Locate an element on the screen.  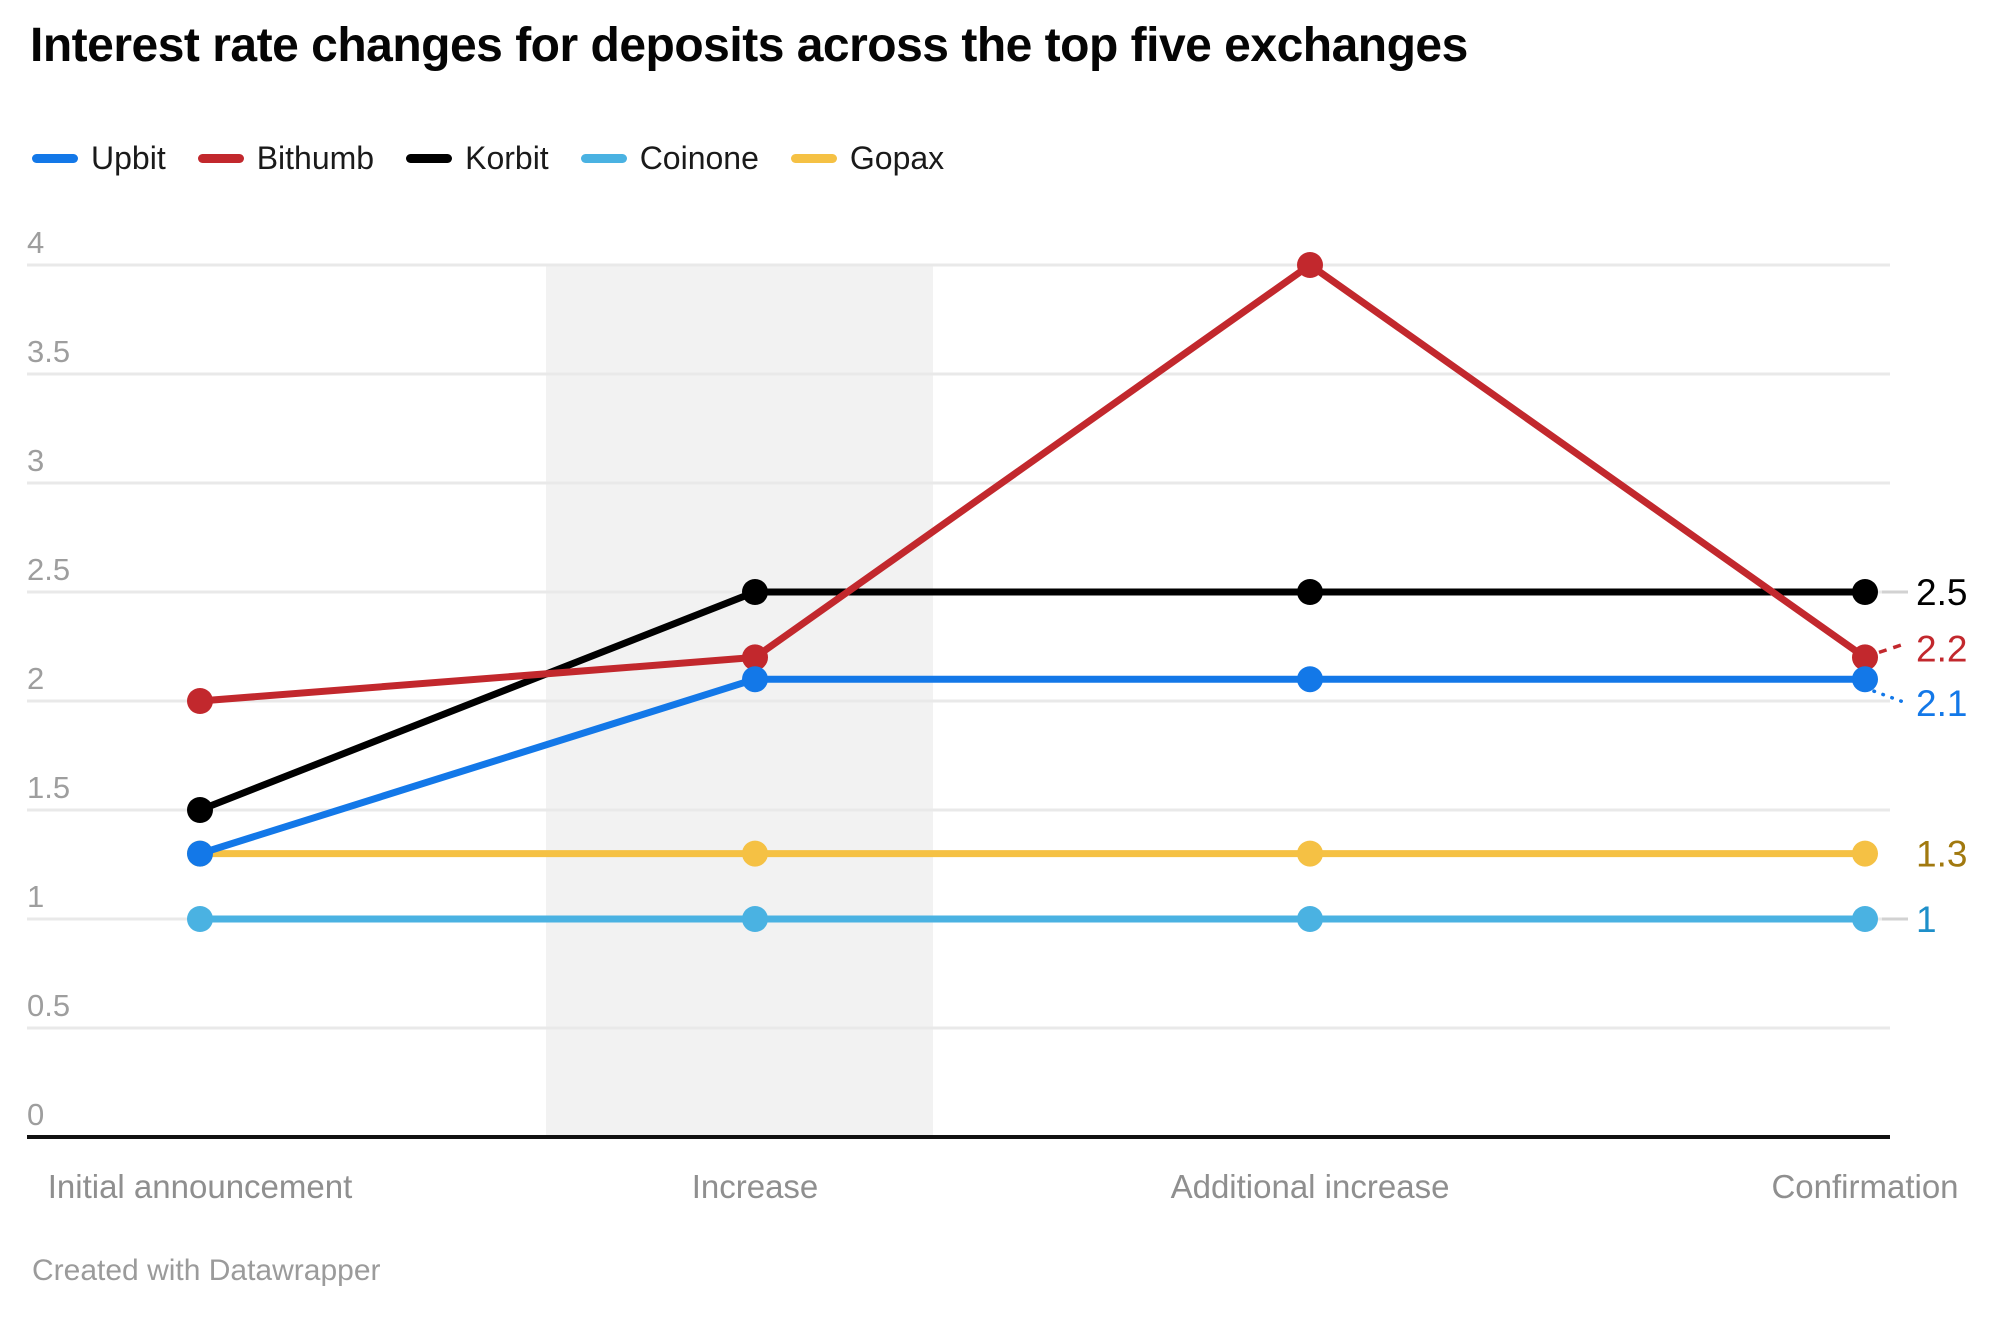
y-tick-label: 1.5 is located at coordinates (48, 787).